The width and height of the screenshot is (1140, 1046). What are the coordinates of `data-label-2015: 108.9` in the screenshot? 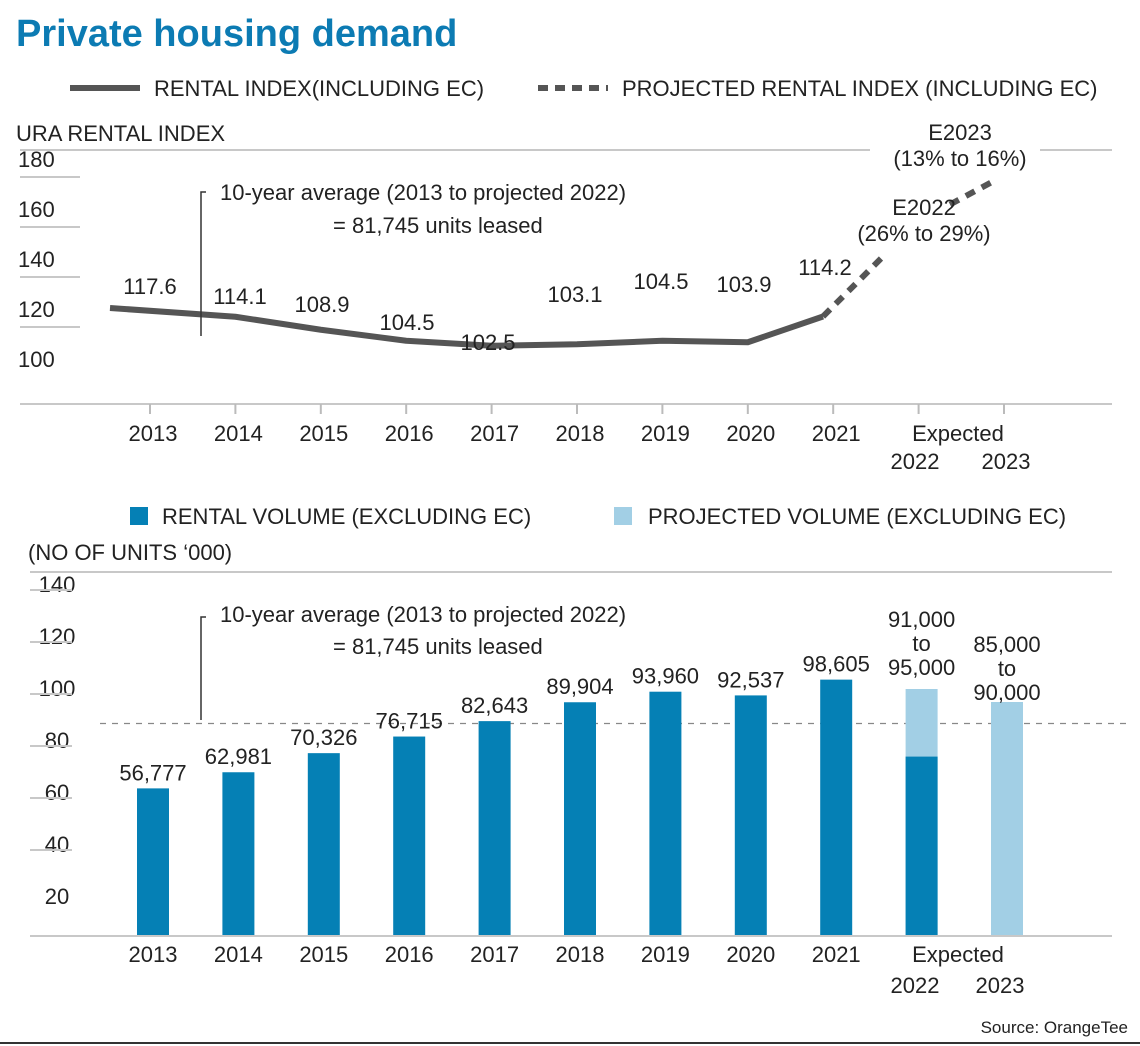 It's located at (321, 304).